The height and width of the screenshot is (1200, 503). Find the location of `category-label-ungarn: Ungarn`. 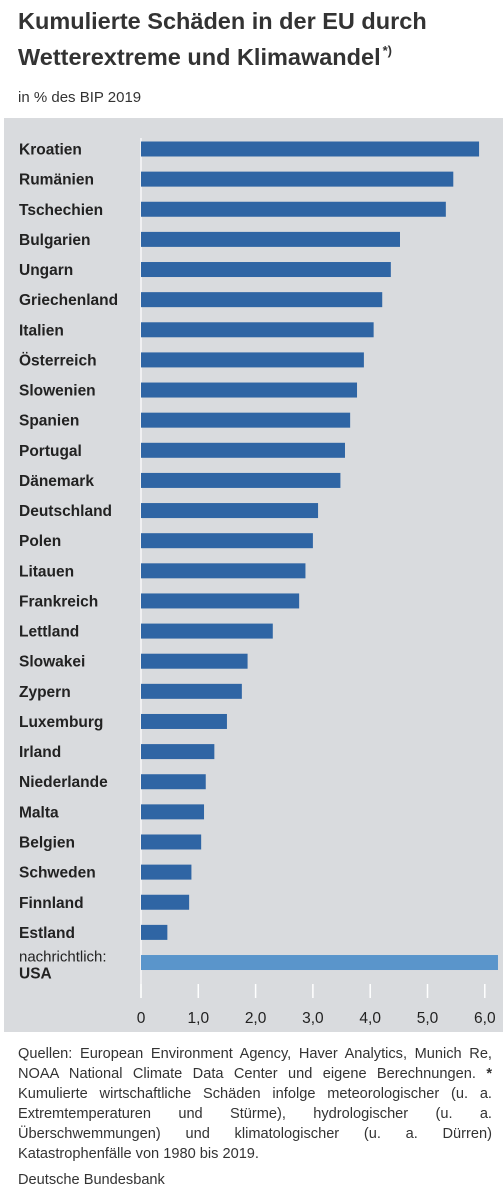

category-label-ungarn: Ungarn is located at coordinates (46, 270).